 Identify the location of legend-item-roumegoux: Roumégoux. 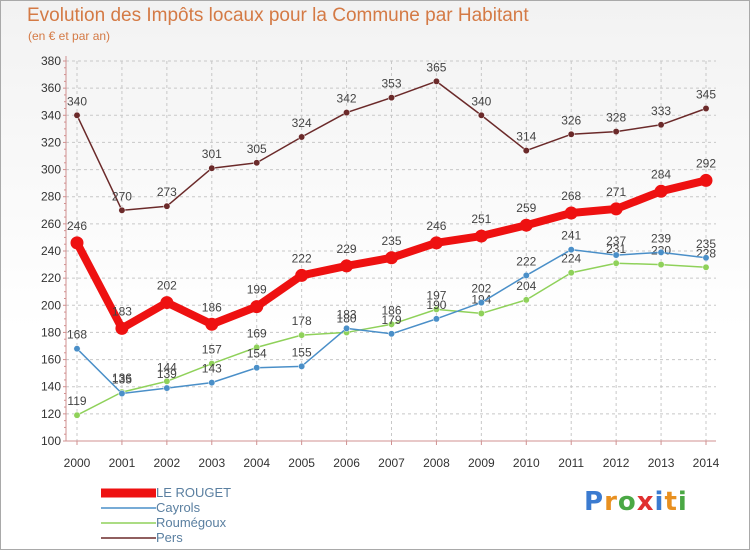
(166, 522).